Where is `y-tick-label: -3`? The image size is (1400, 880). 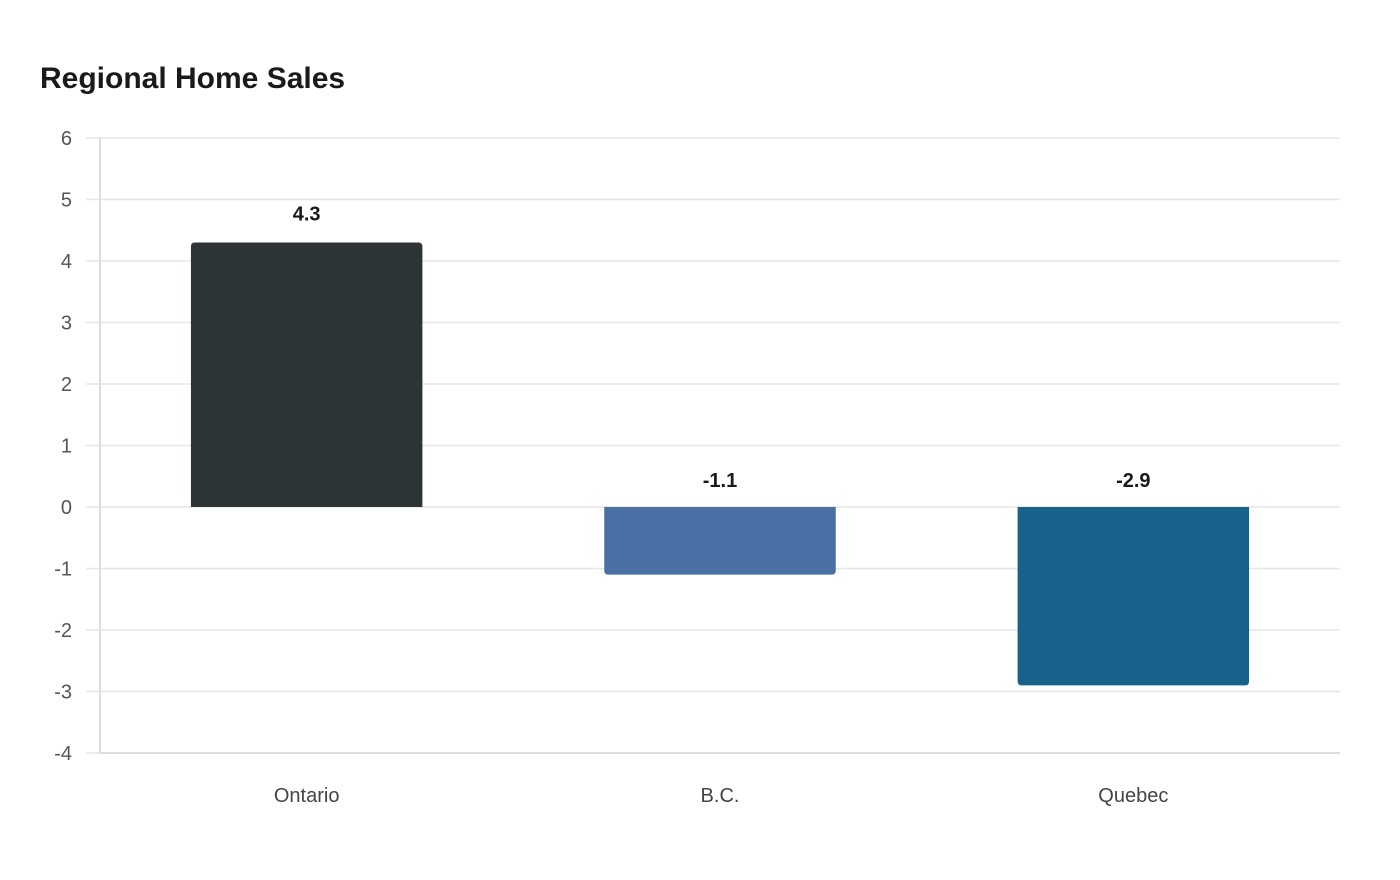
y-tick-label: -3 is located at coordinates (63, 693).